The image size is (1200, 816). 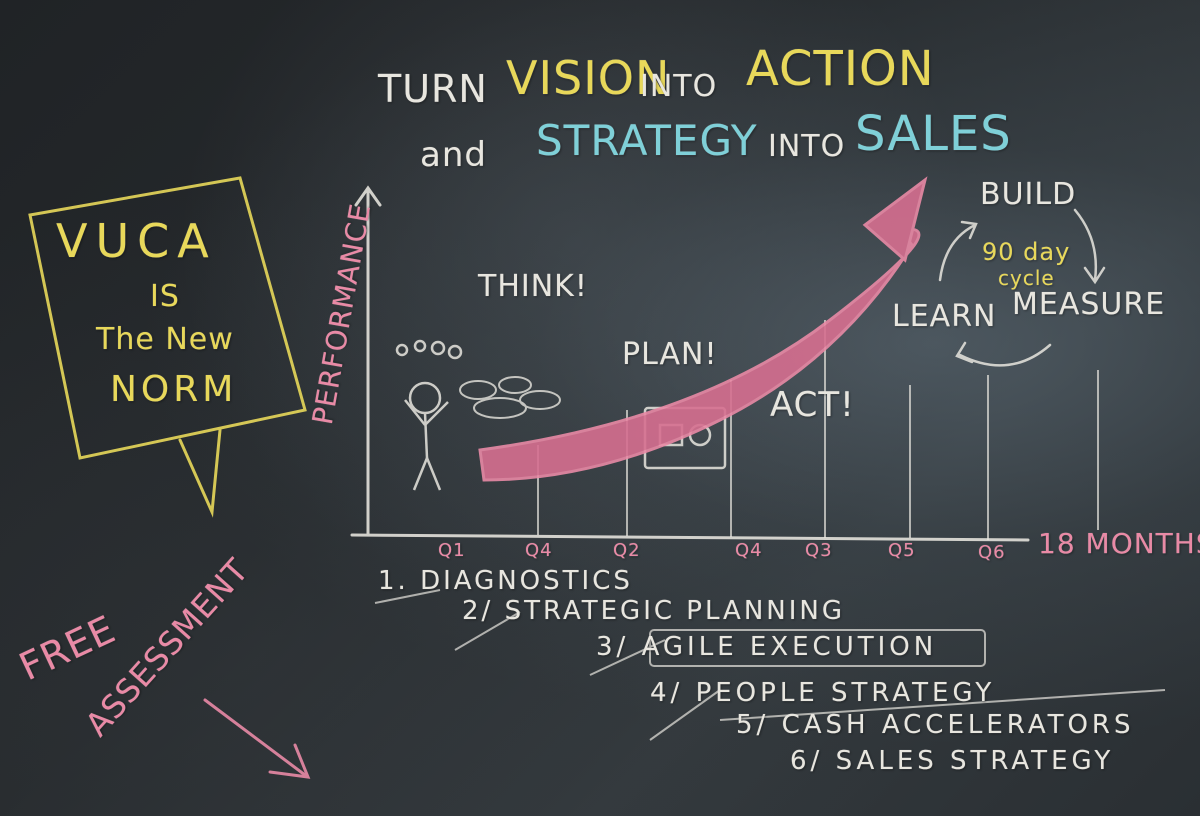 What do you see at coordinates (823, 693) in the screenshot?
I see `step-4: 4/ PEOPLE STRATEGY` at bounding box center [823, 693].